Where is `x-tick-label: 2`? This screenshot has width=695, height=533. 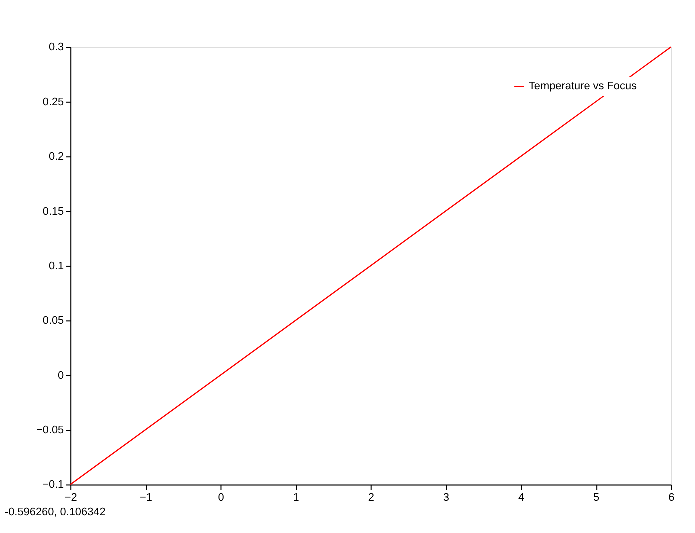 x-tick-label: 2 is located at coordinates (371, 498).